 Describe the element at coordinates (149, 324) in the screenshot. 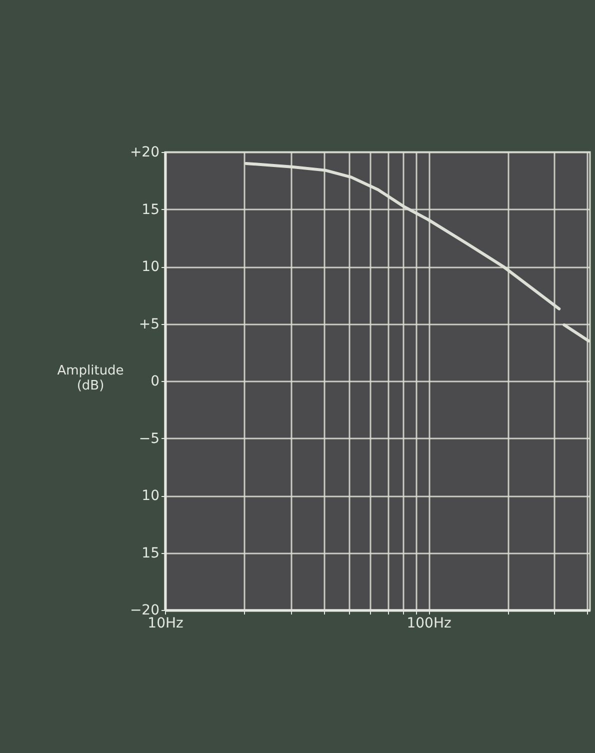

I see `y-tick-label: +5` at that location.